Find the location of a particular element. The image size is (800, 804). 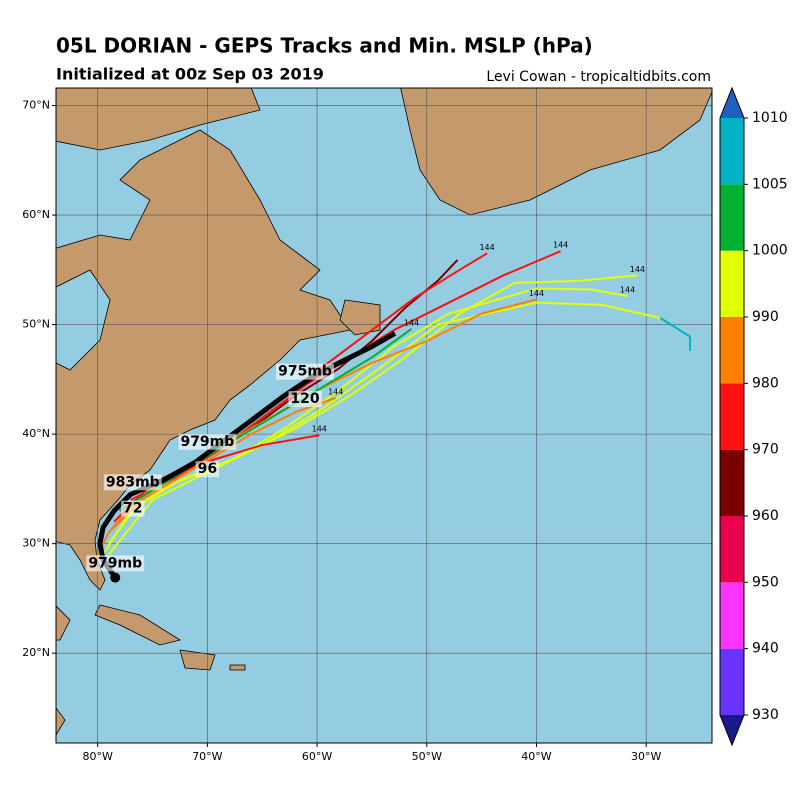

colorbar: 930 940 950 960 970 980 990 1000 1005 1010 is located at coordinates (753, 416).